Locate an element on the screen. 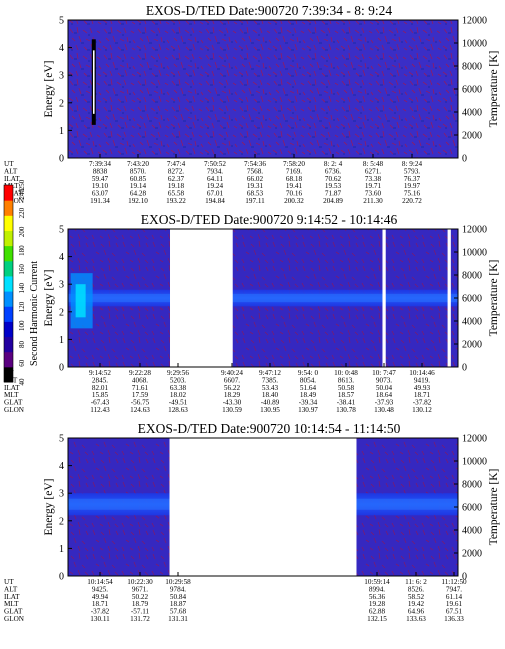 The width and height of the screenshot is (505, 649). x-tick-label: 11:12:50 is located at coordinates (454, 582).